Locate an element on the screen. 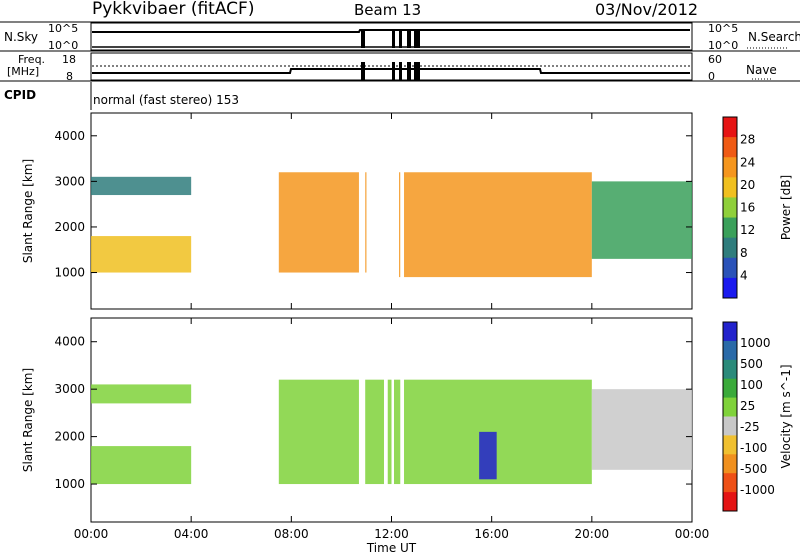 The width and height of the screenshot is (800, 554). nsky-panel is located at coordinates (391, 36).